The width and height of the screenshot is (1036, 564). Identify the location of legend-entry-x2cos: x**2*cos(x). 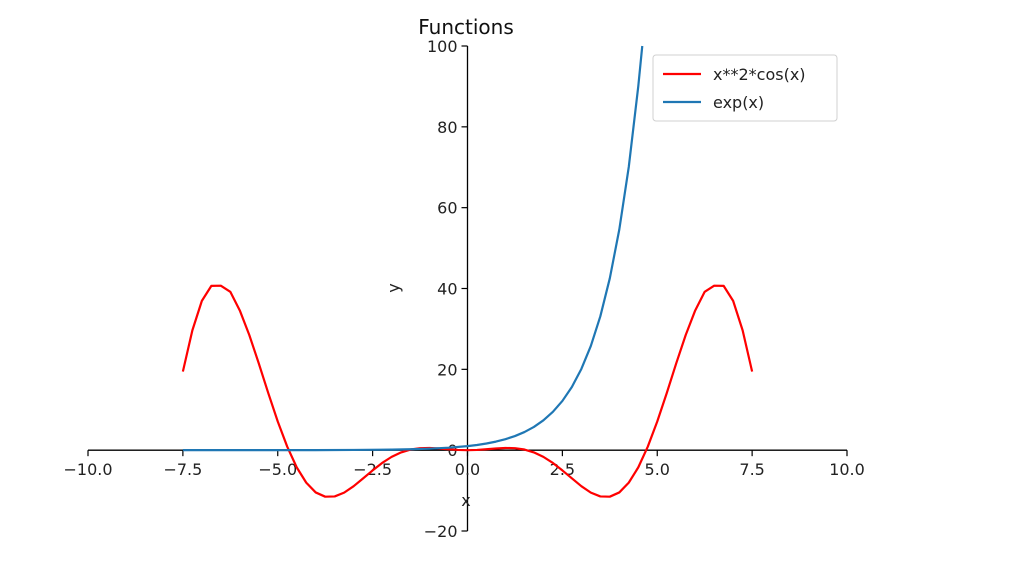
(759, 74).